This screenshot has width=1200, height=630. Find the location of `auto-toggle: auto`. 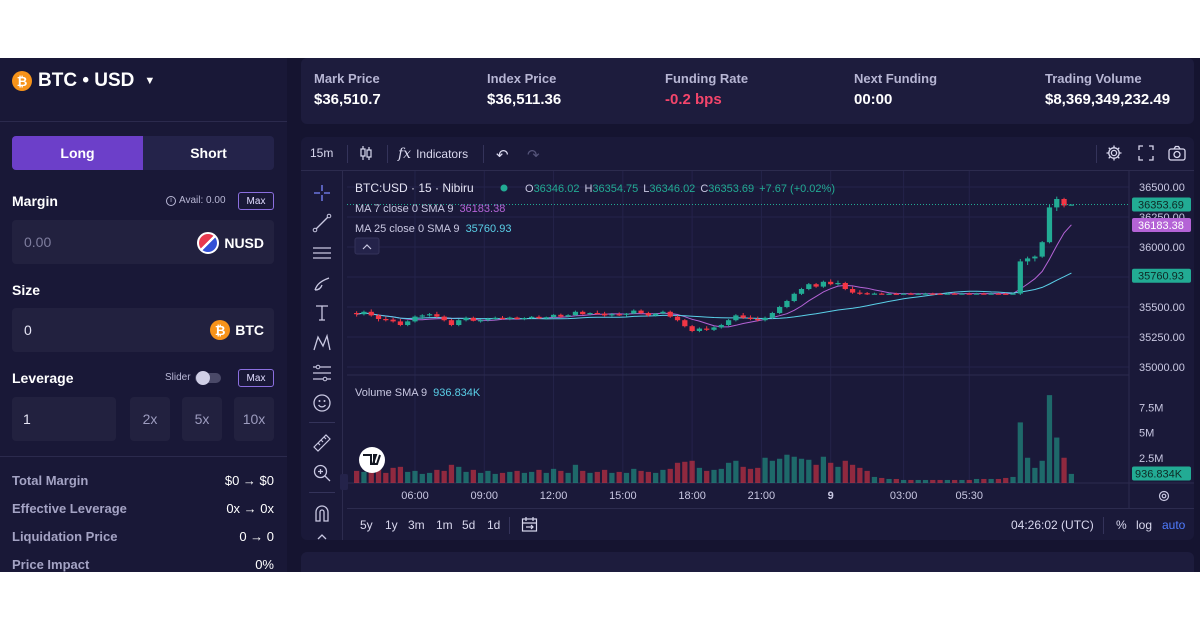

auto-toggle: auto is located at coordinates (1174, 525).